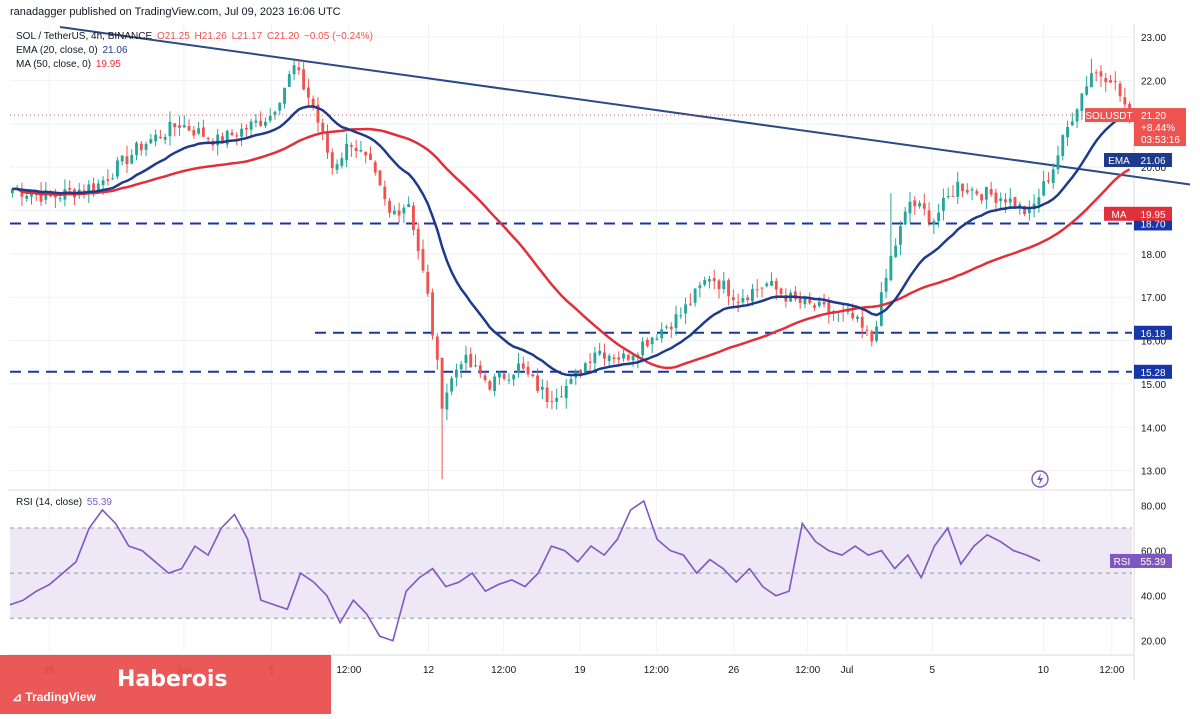 The image size is (1200, 719). I want to click on legend-rsi-row: RSI (14, close) 55.39, so click(64, 502).